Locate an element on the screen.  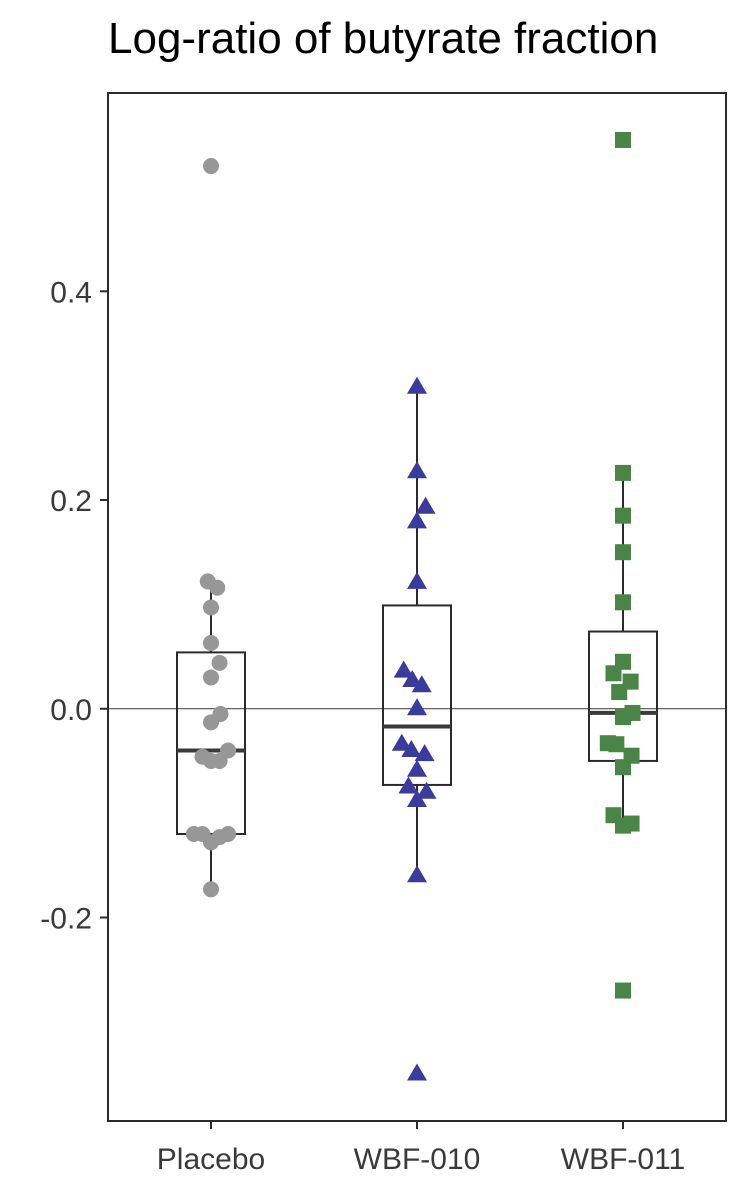
x-tick-label: Placebo is located at coordinates (211, 1159).